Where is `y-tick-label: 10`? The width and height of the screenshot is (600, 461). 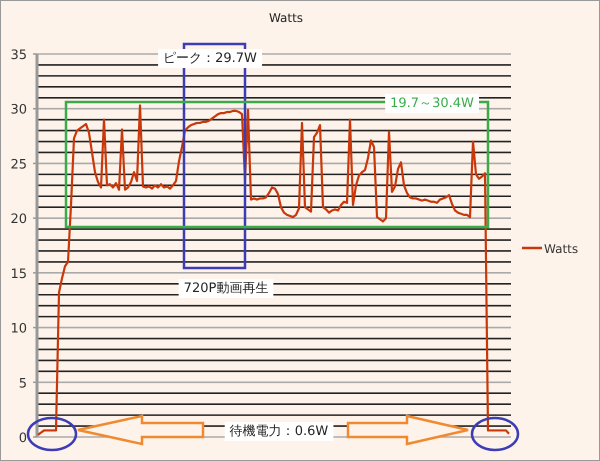 y-tick-label: 10 is located at coordinates (18, 329).